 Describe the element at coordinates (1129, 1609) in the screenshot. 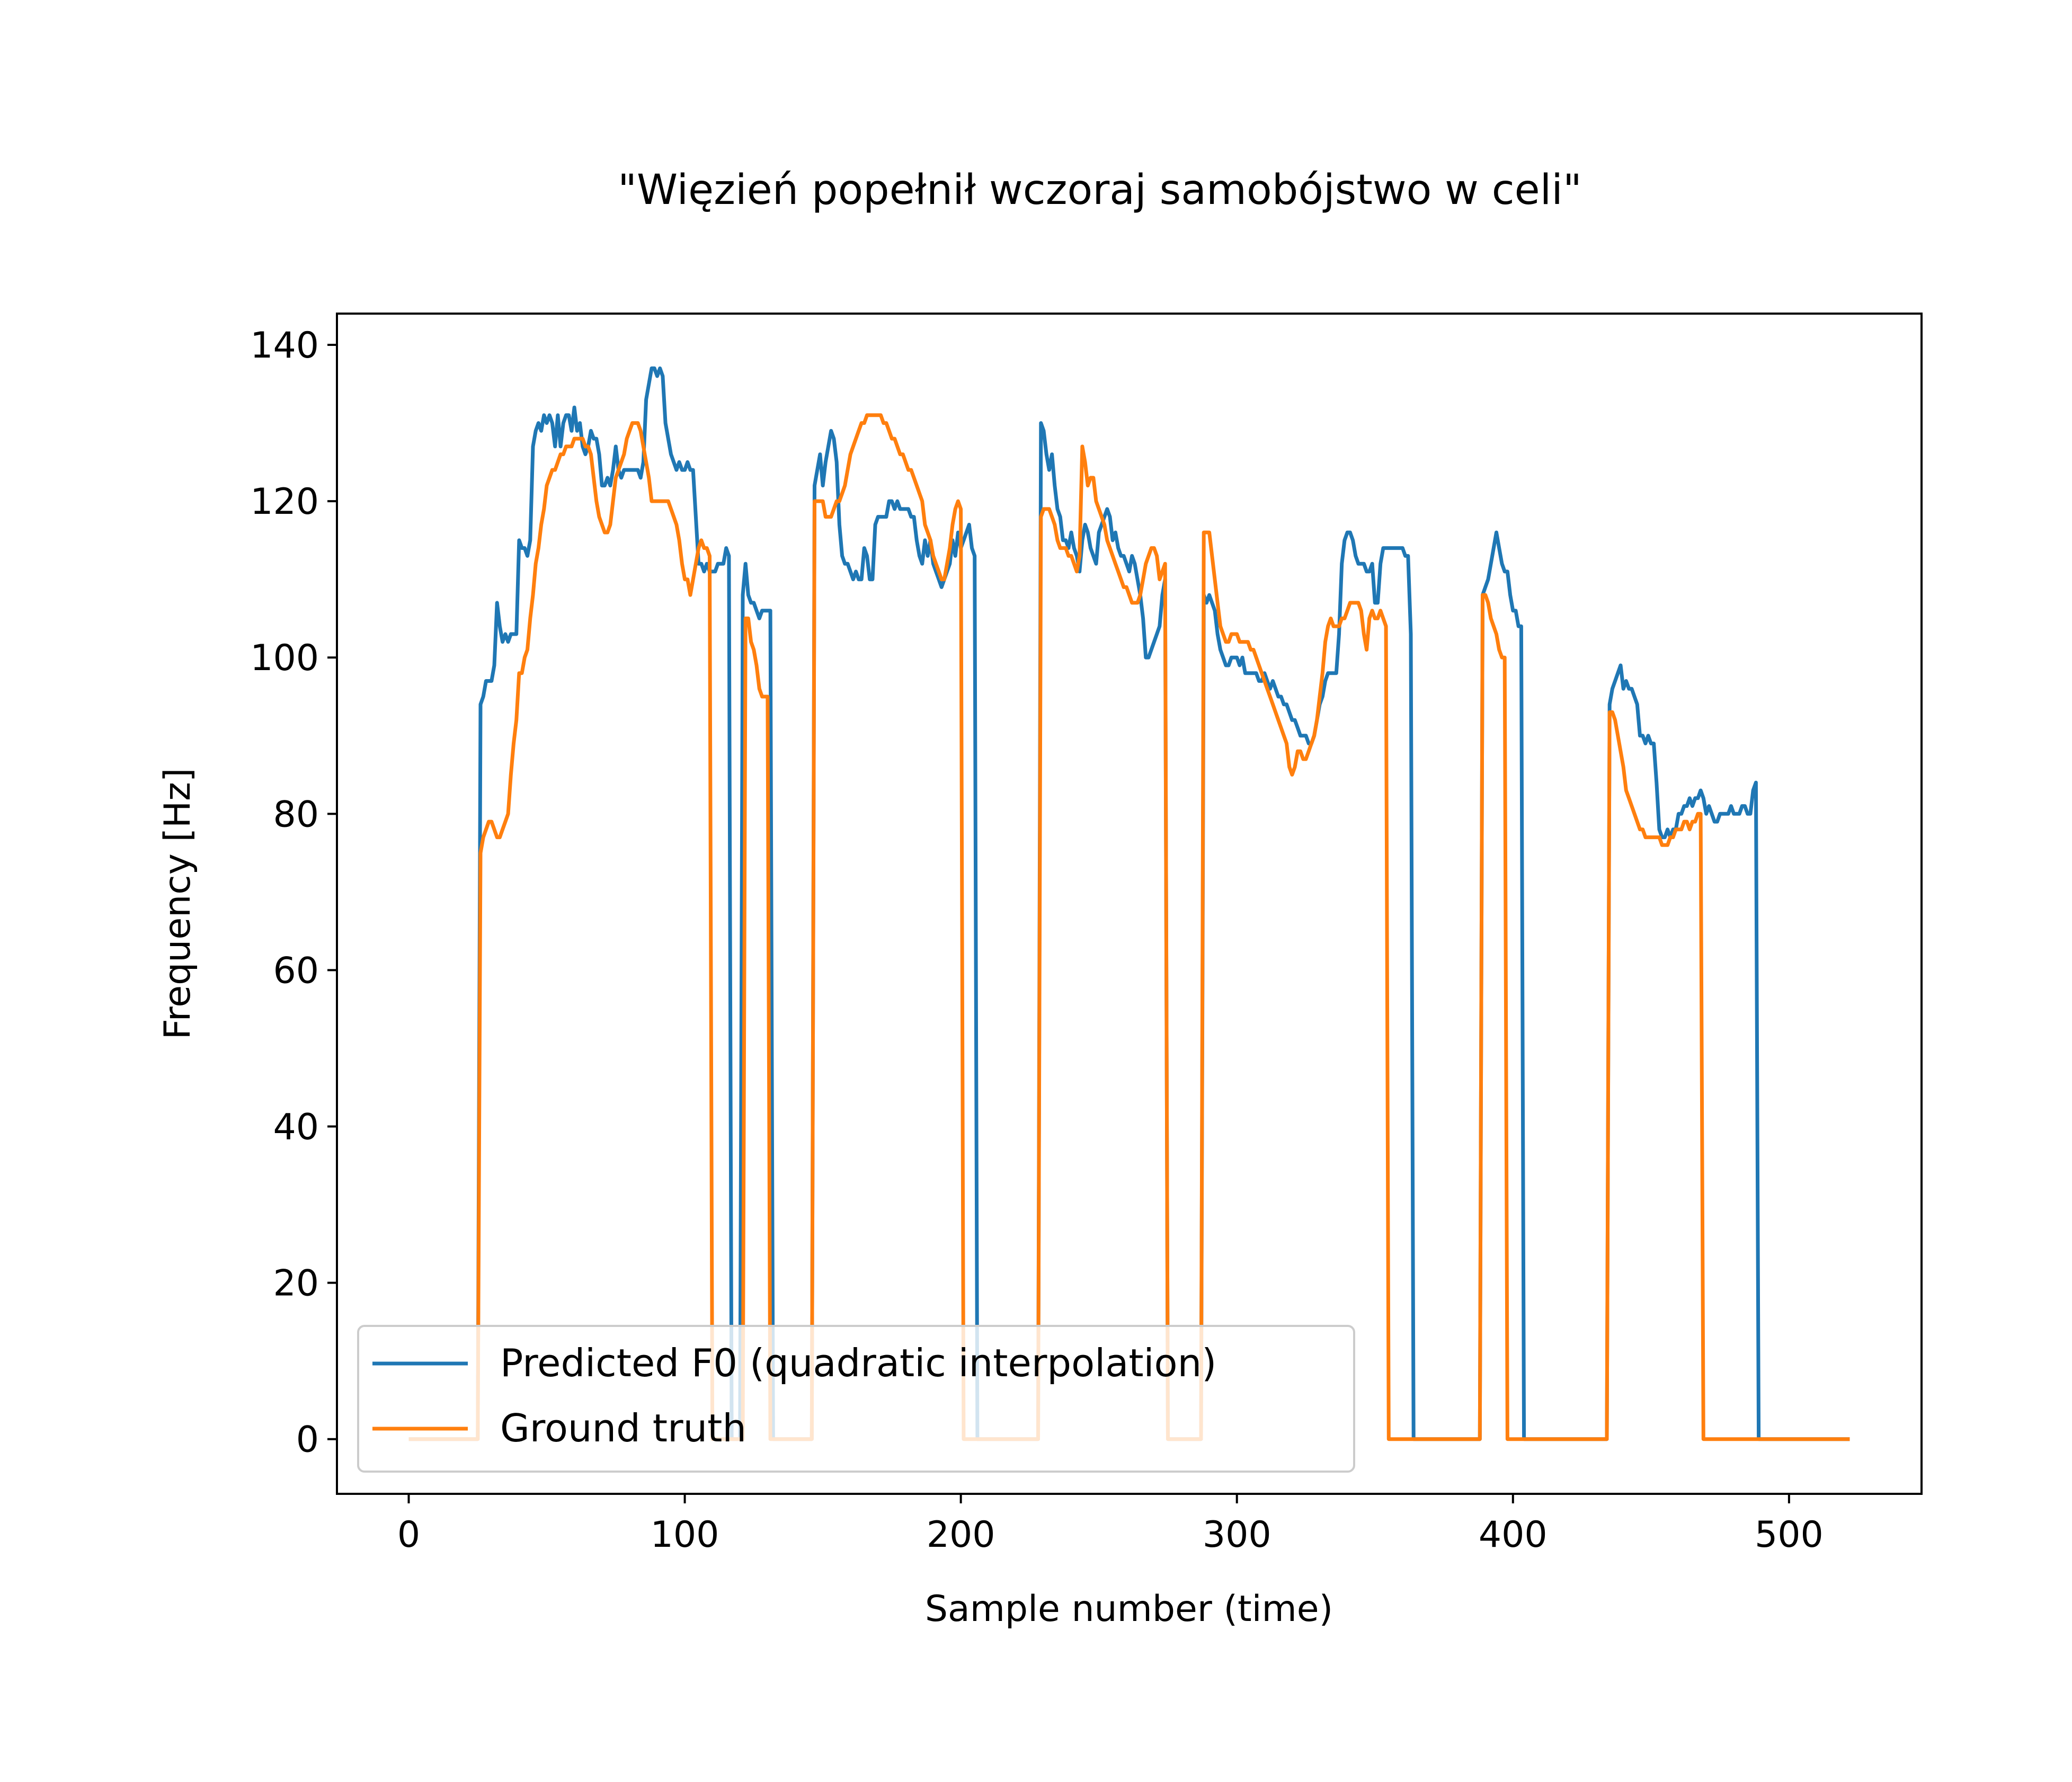

I see `x-axis-label: Sample number (time)` at that location.